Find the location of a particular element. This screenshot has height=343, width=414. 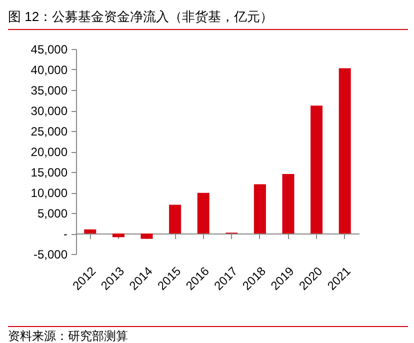

y-tick-label: 15,000 is located at coordinates (49, 173).